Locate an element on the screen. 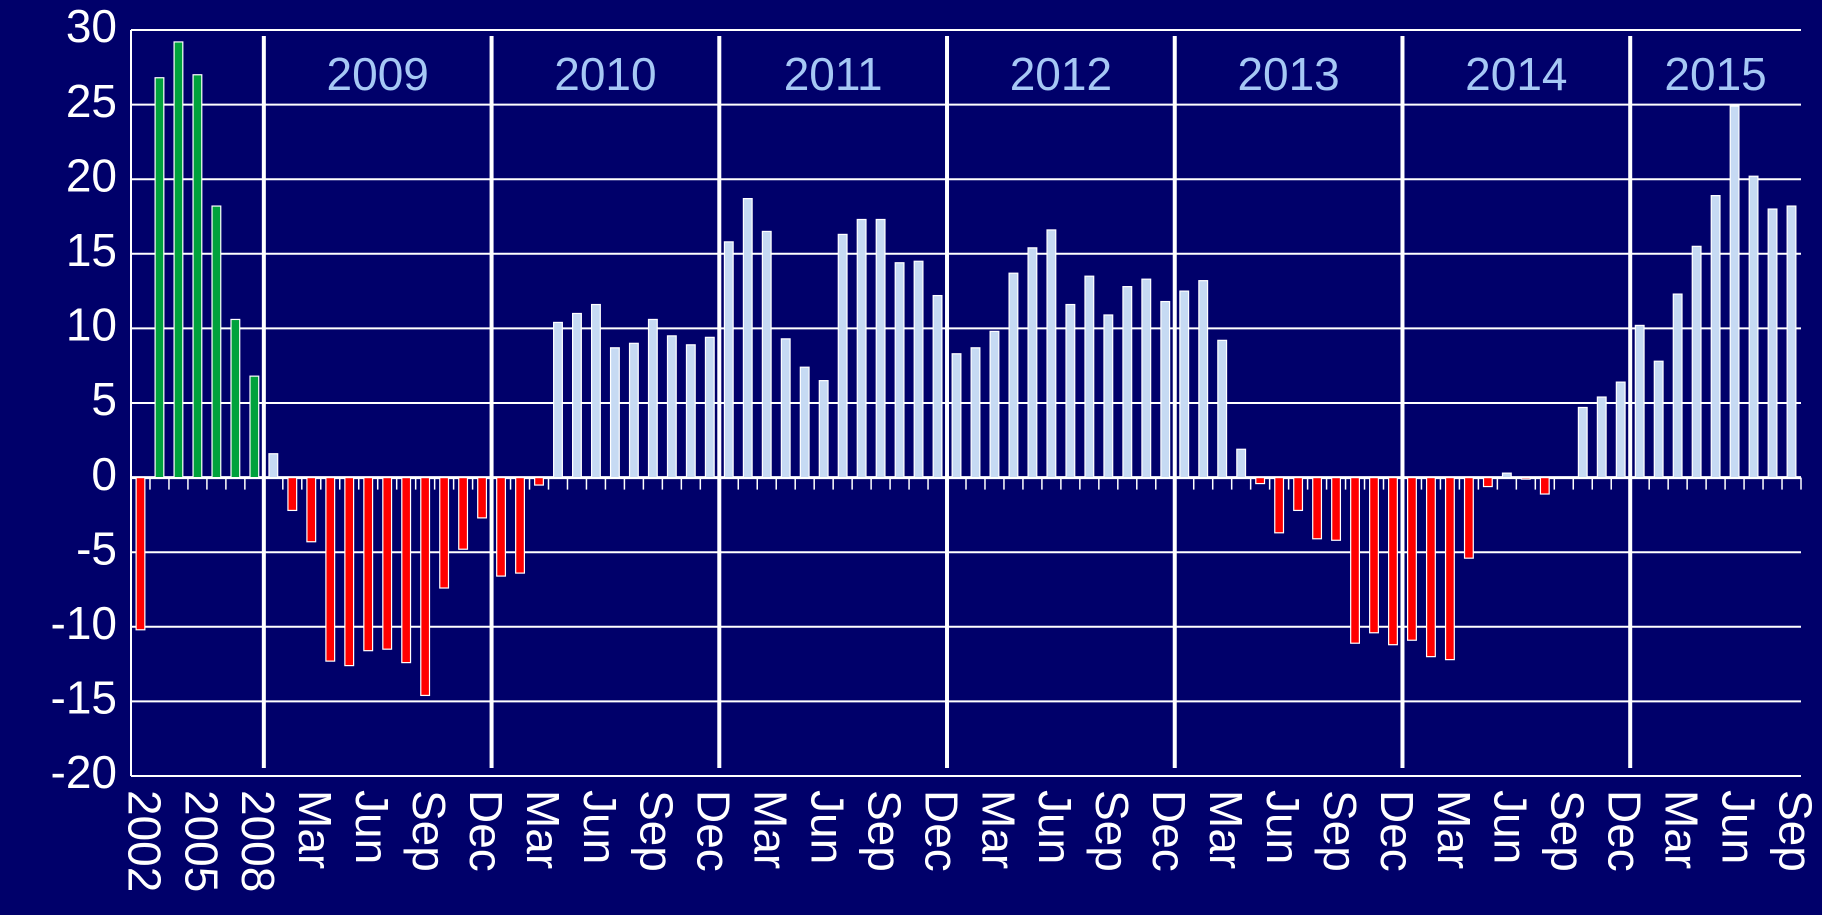 Image resolution: width=1822 pixels, height=915 pixels. y-tick-label: -20 is located at coordinates (84, 772).